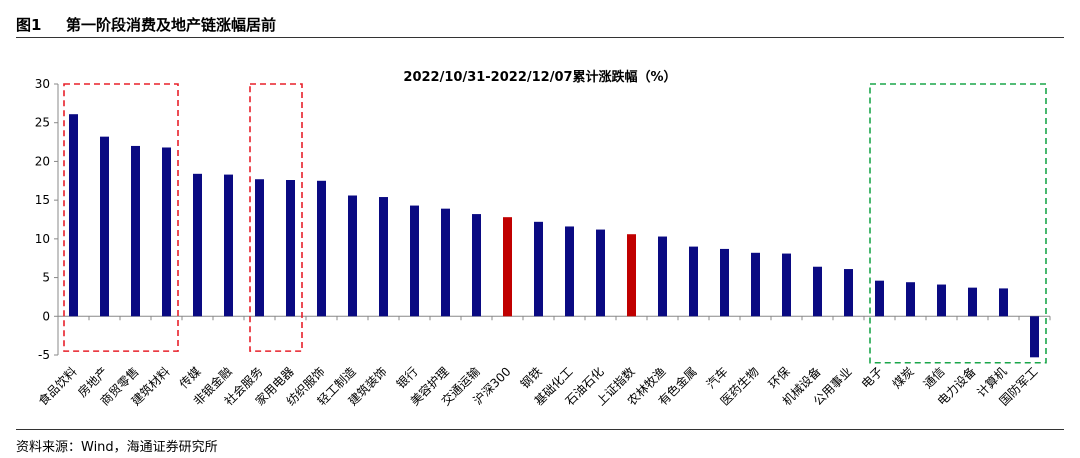  What do you see at coordinates (879, 298) in the screenshot?
I see `bar-电子` at bounding box center [879, 298].